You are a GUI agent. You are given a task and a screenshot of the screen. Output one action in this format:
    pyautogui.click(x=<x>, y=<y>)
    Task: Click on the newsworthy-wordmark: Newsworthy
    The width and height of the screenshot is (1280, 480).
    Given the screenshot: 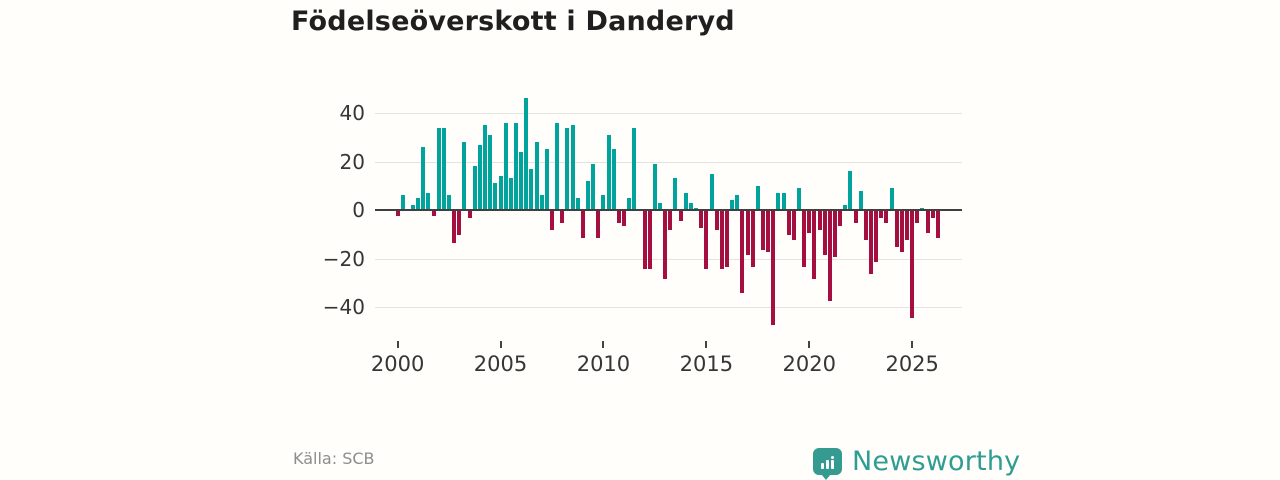 What is the action you would take?
    pyautogui.click(x=936, y=461)
    